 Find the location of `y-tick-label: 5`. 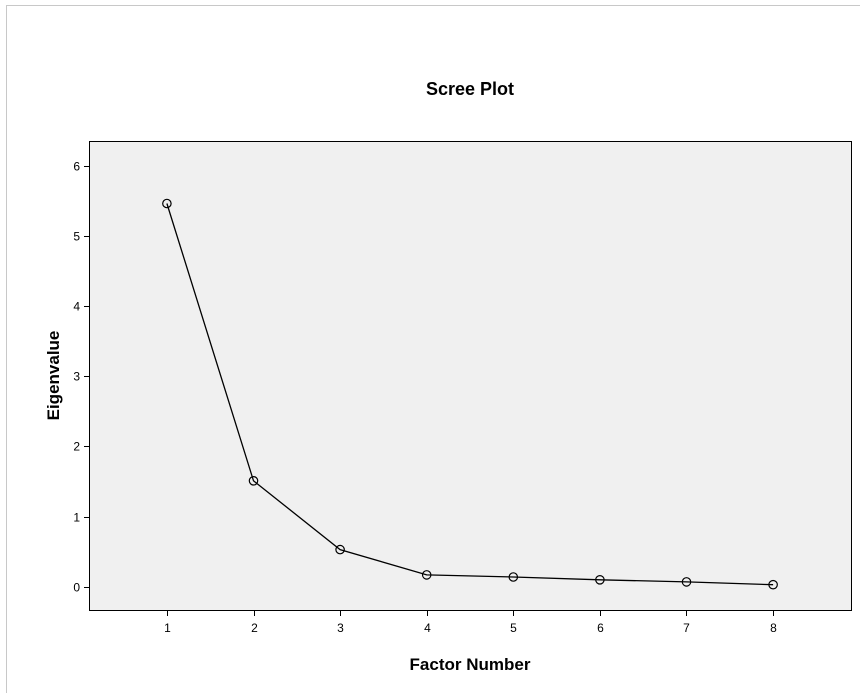

y-tick-label: 5 is located at coordinates (76, 237).